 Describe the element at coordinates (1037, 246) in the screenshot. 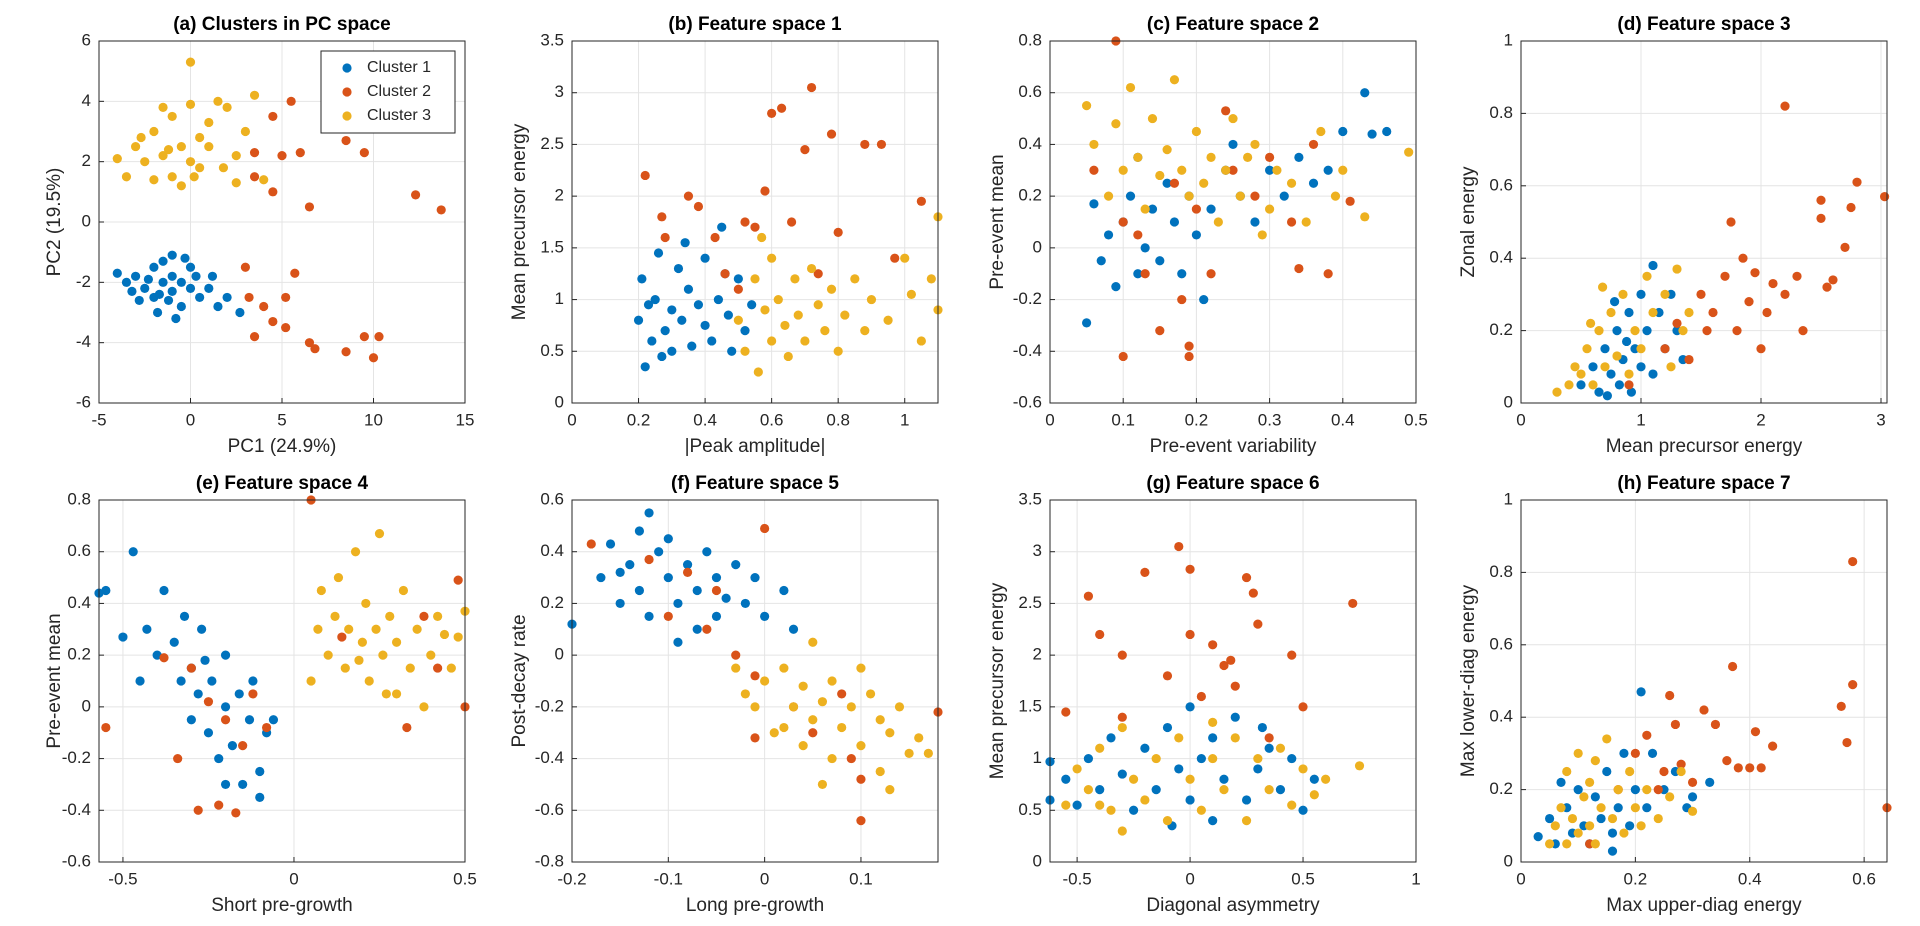

I see `y-tick-label: 0` at that location.